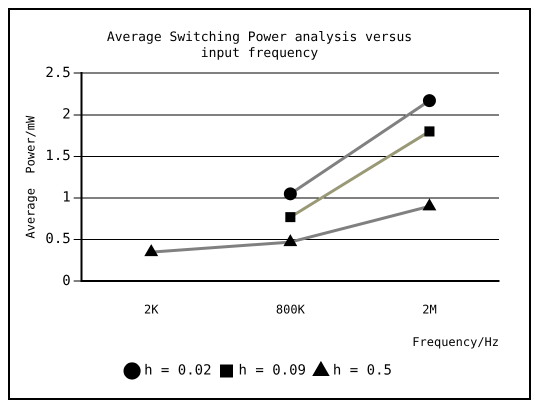 This screenshot has width=539, height=410. Describe the element at coordinates (429, 309) in the screenshot. I see `x-tick-label: 2M` at that location.